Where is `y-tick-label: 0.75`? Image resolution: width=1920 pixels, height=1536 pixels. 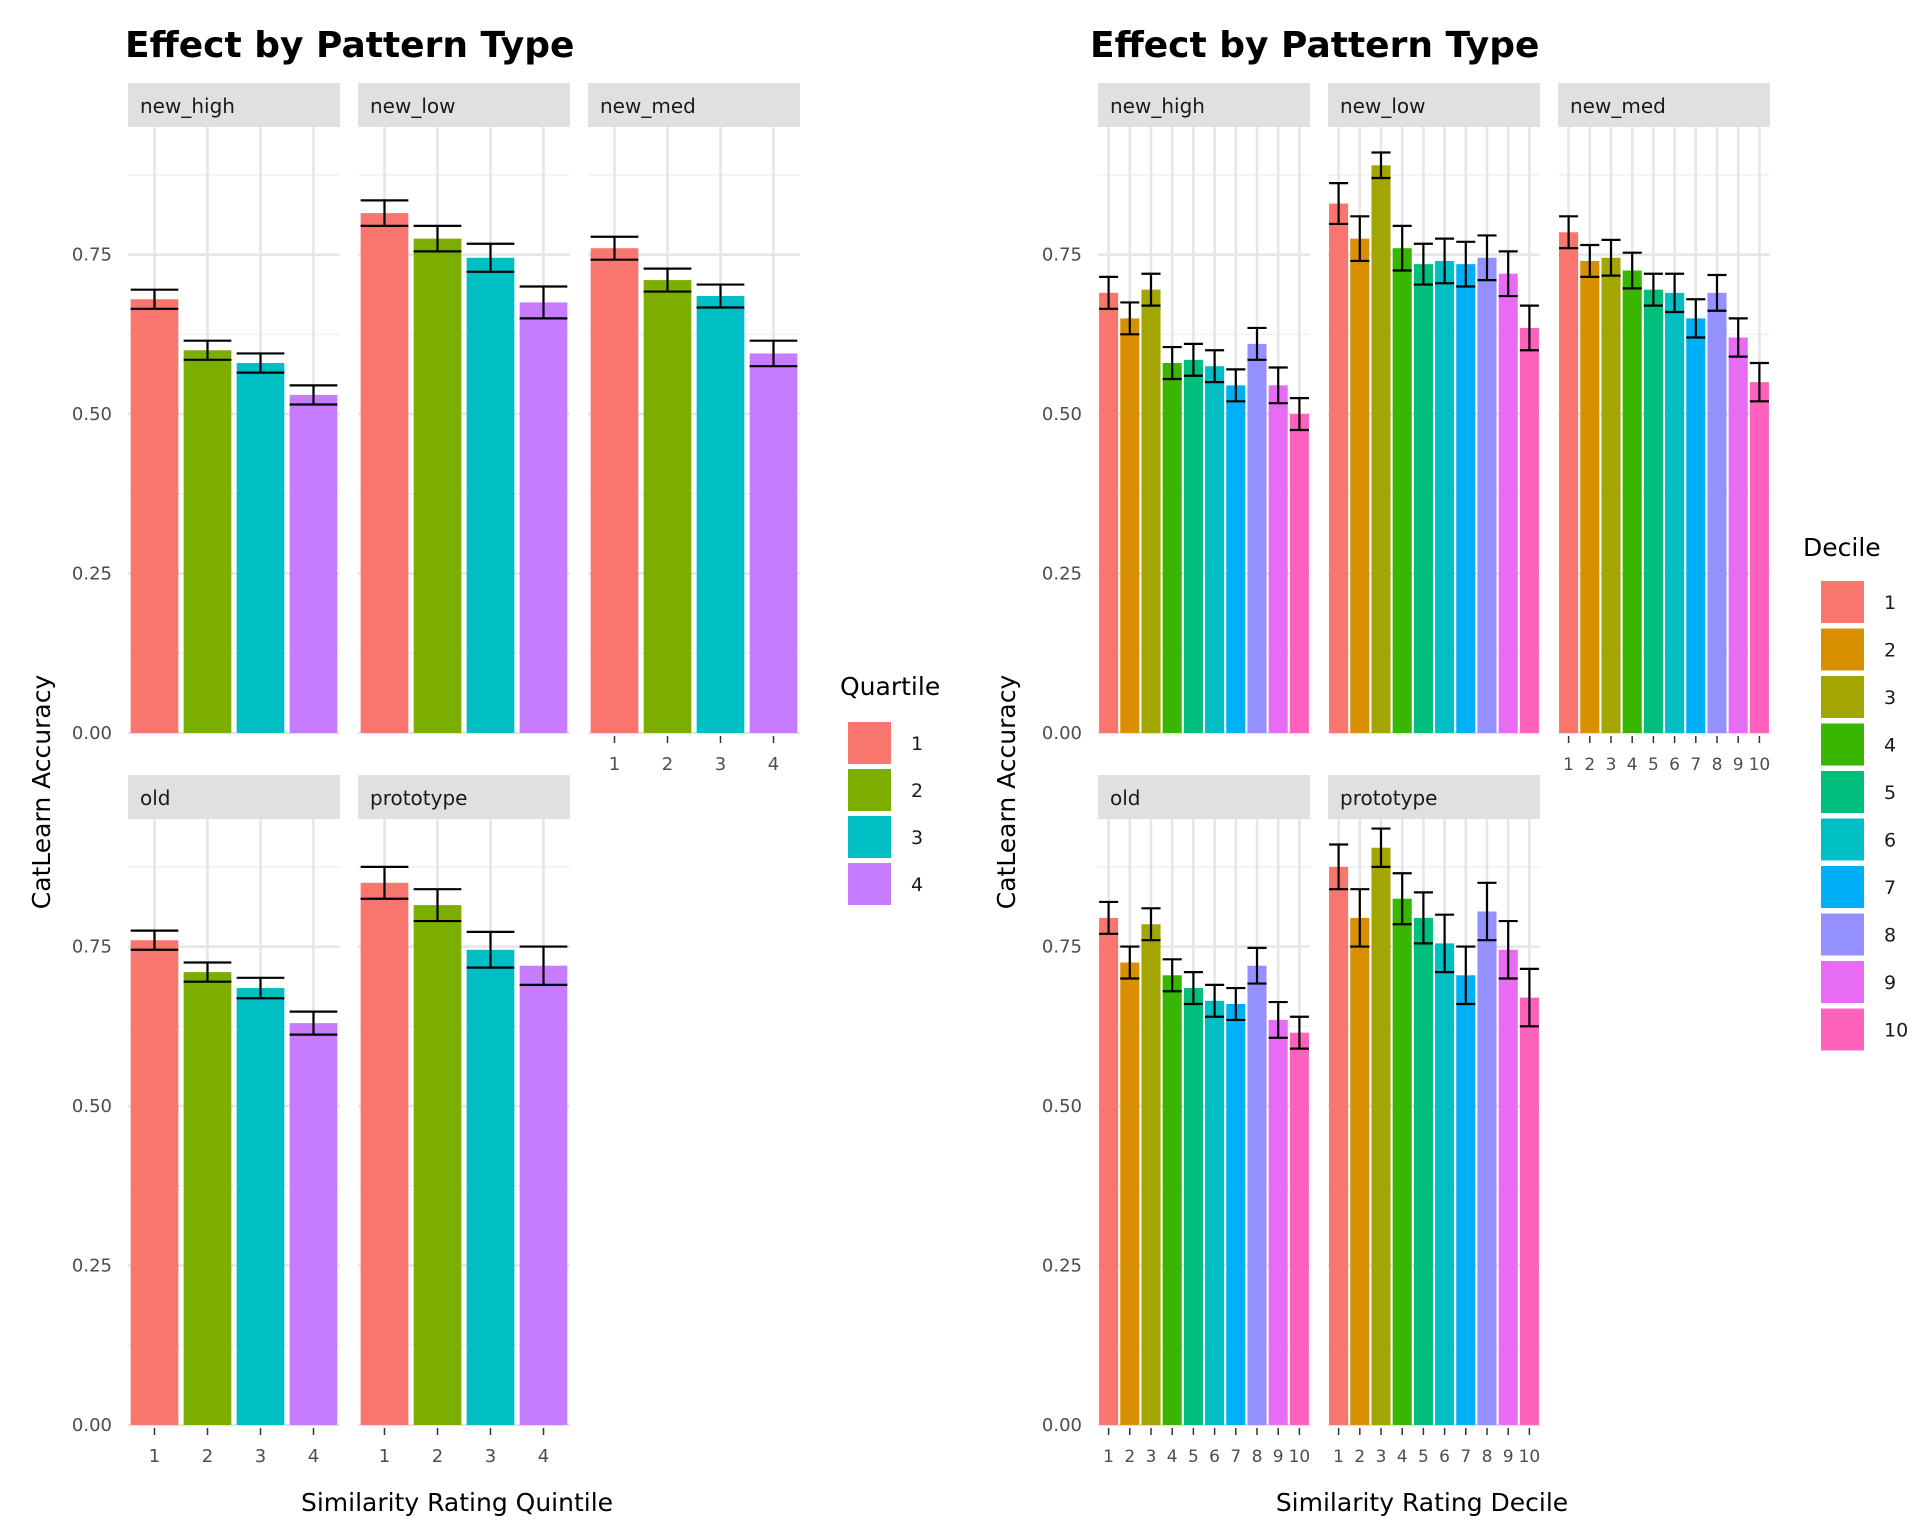 y-tick-label: 0.75 is located at coordinates (92, 947).